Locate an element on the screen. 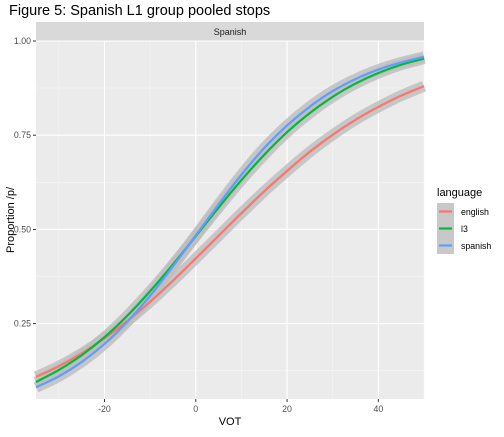 Image resolution: width=504 pixels, height=437 pixels. legend-label-english: english is located at coordinates (475, 212).